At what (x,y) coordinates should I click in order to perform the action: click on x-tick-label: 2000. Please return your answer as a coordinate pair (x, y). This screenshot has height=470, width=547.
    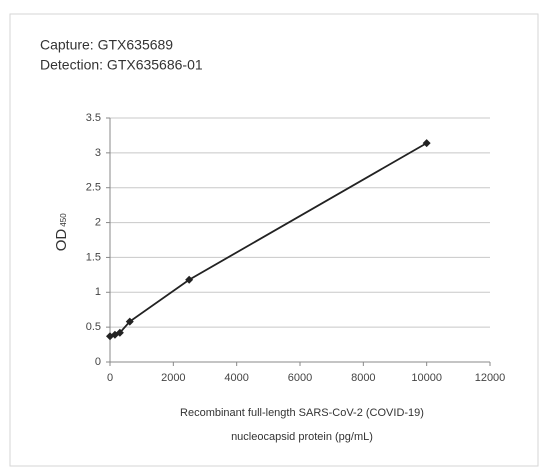
    Looking at the image, I should click on (173, 378).